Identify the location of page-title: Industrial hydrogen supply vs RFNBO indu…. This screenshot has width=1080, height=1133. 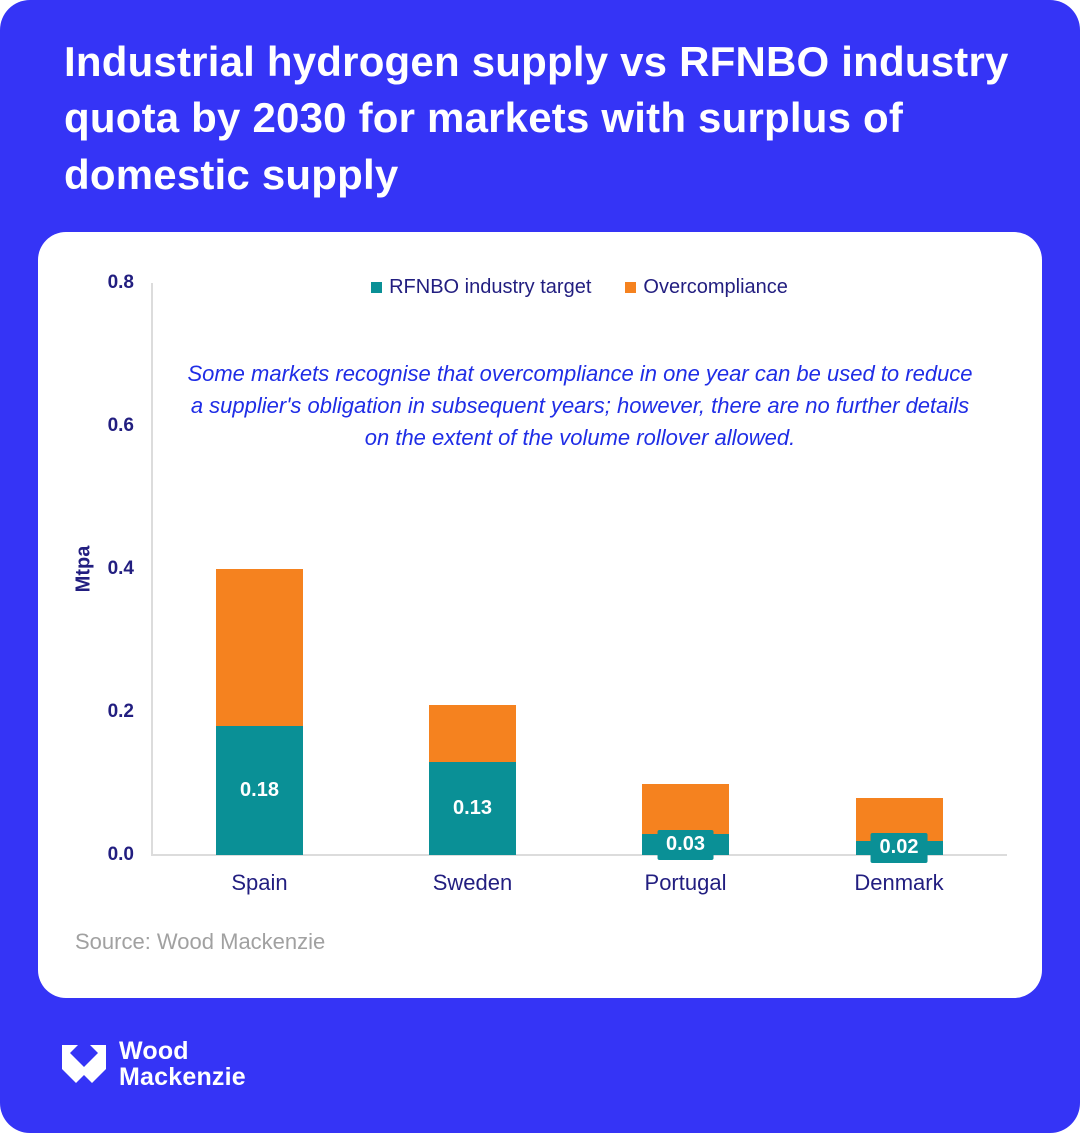
(536, 118).